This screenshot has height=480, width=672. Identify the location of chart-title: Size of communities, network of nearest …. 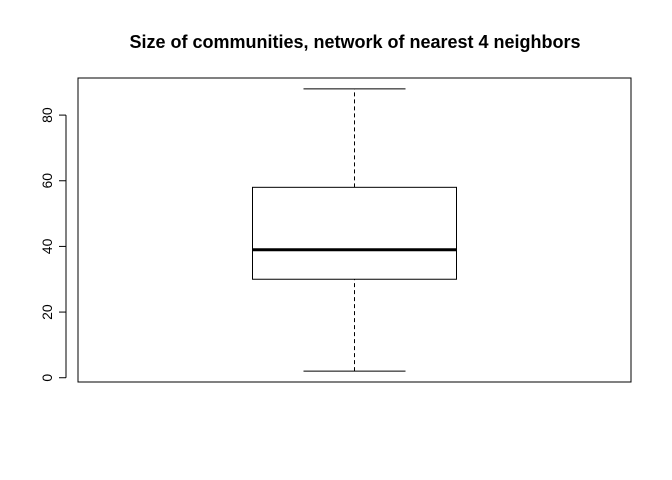
(354, 42).